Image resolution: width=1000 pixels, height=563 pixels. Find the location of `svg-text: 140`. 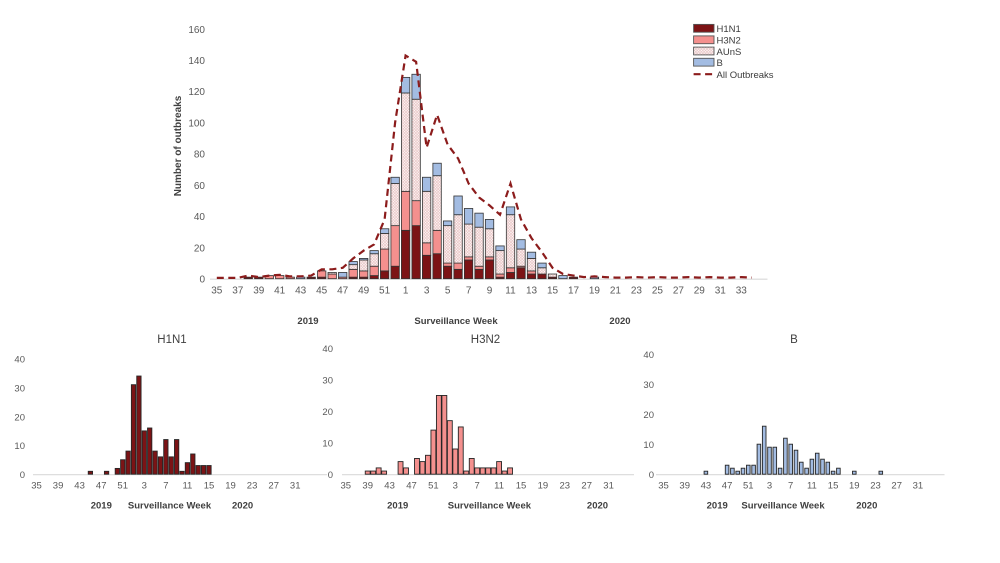

svg-text: 140 is located at coordinates (196, 61).